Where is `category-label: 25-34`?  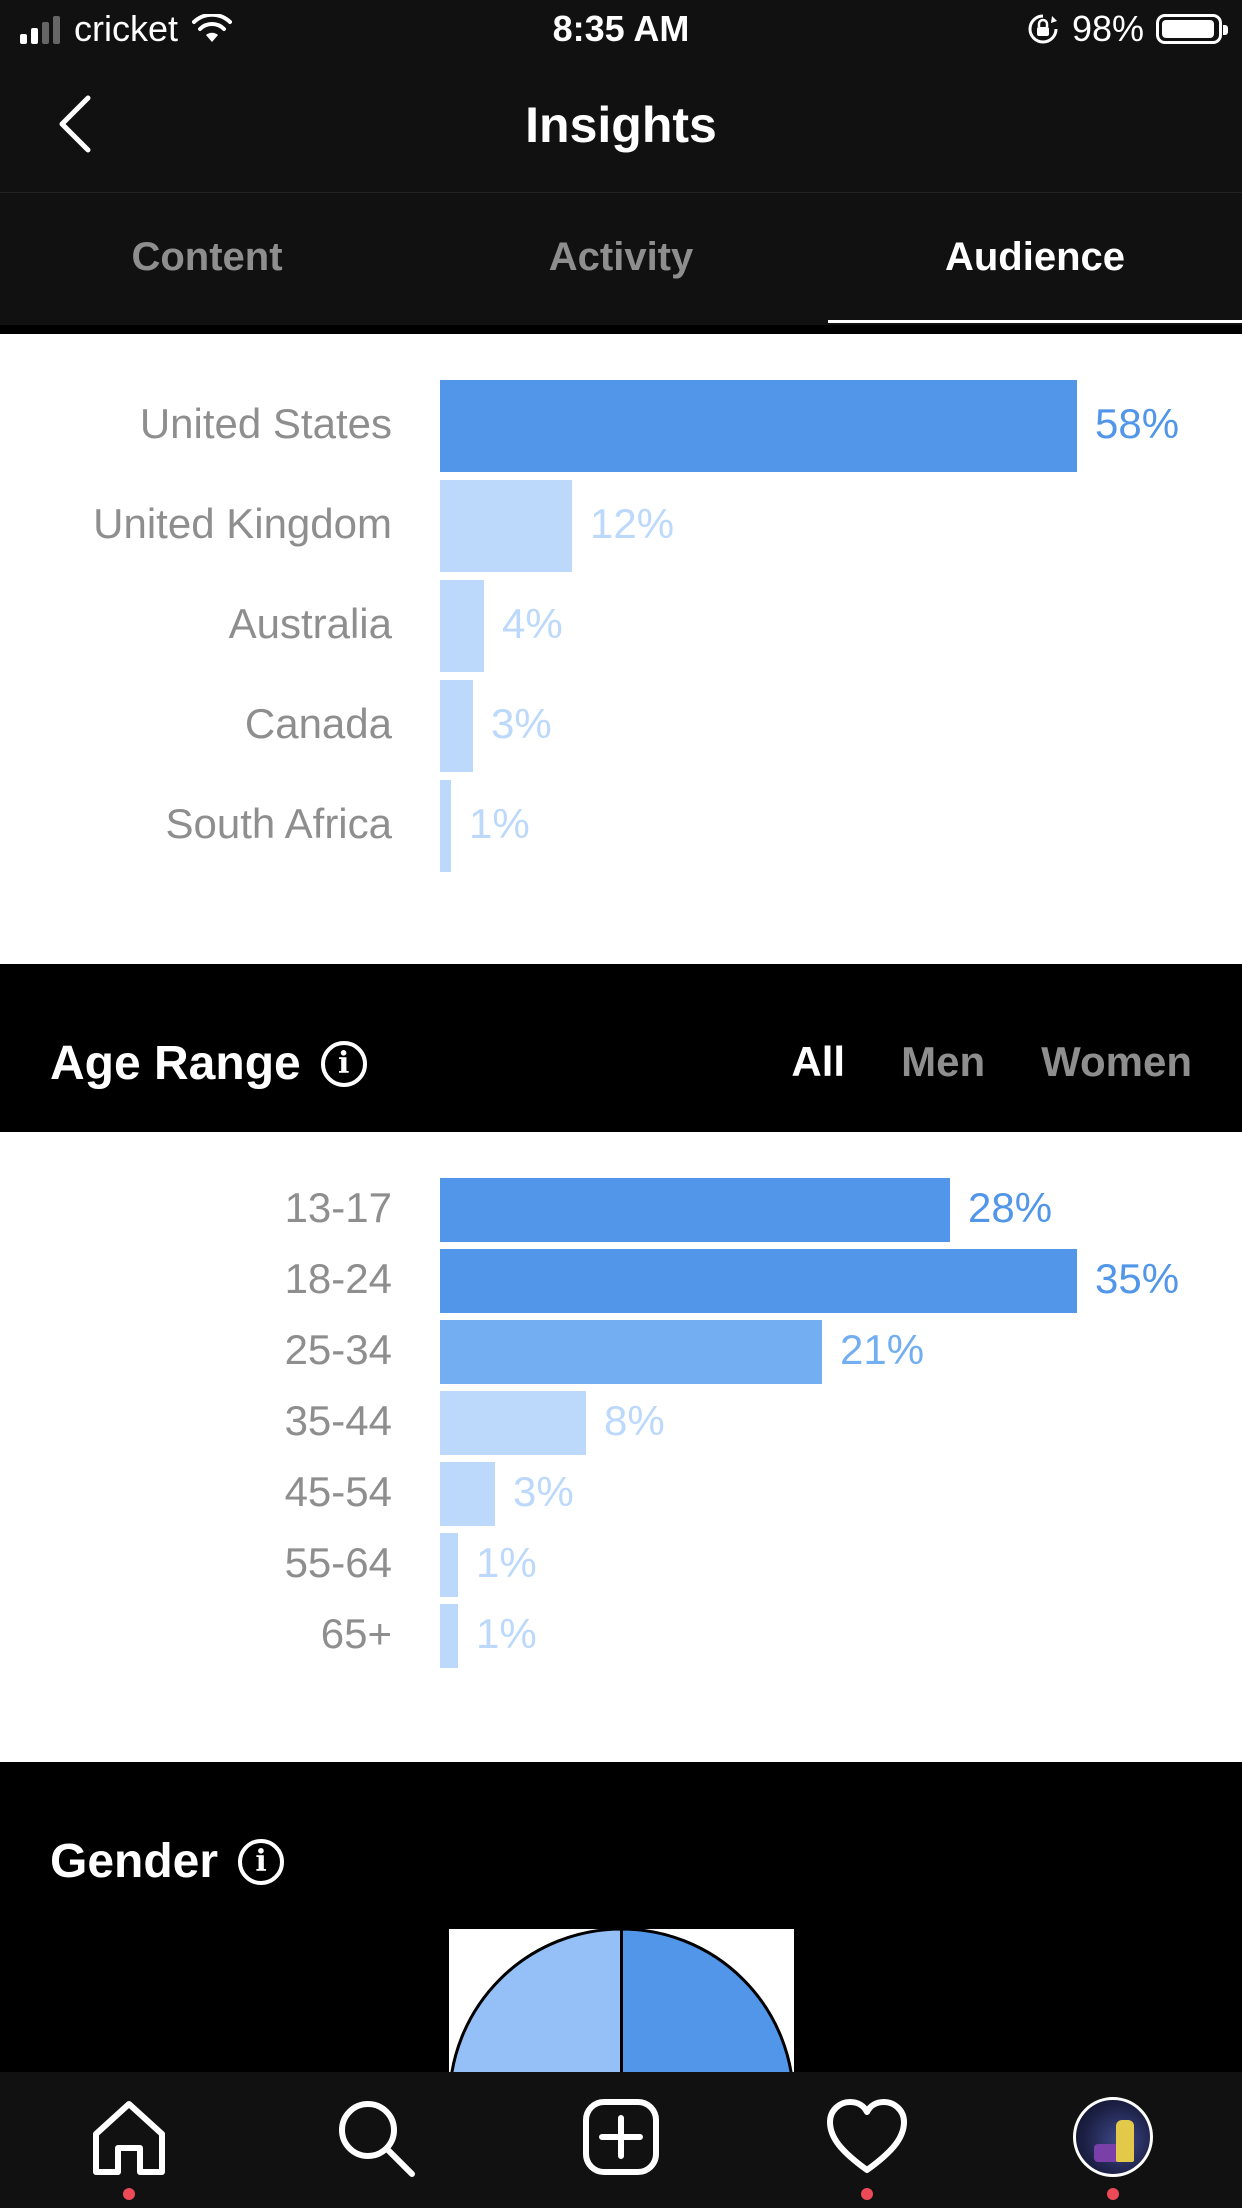 category-label: 25-34 is located at coordinates (338, 1349).